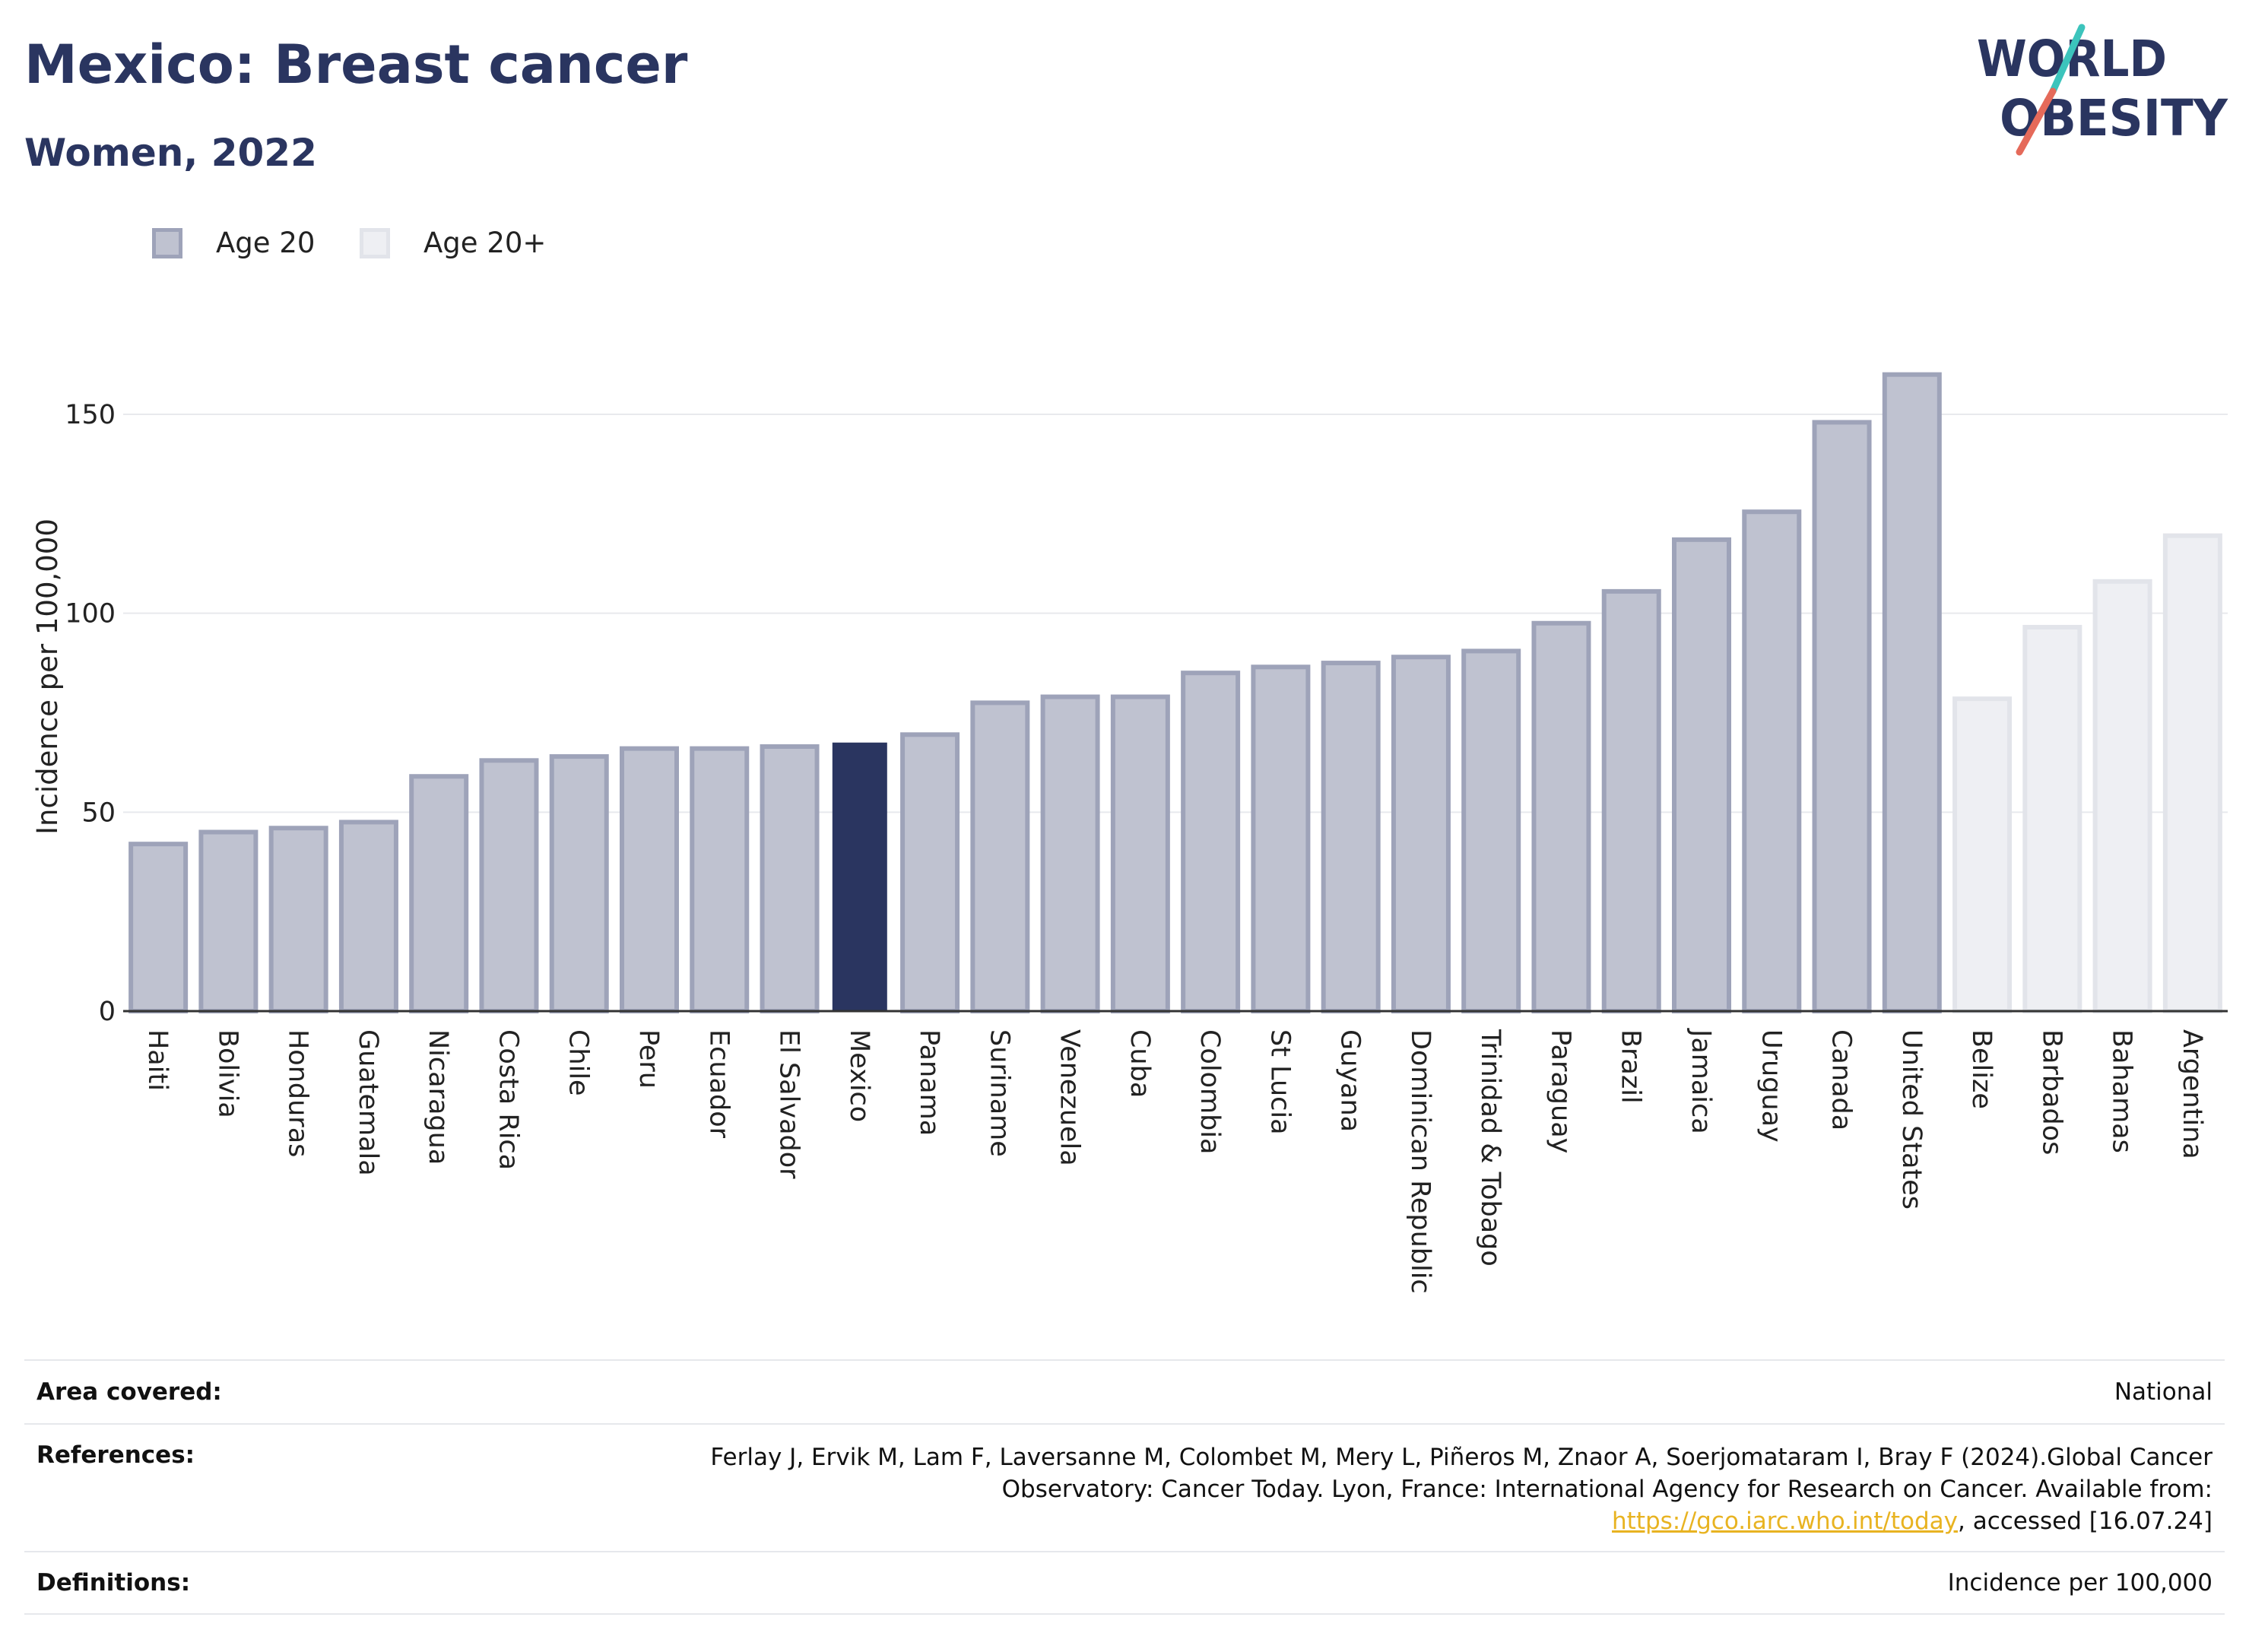 The height and width of the screenshot is (1652, 2249). What do you see at coordinates (1211, 842) in the screenshot?
I see `bar-colombia` at bounding box center [1211, 842].